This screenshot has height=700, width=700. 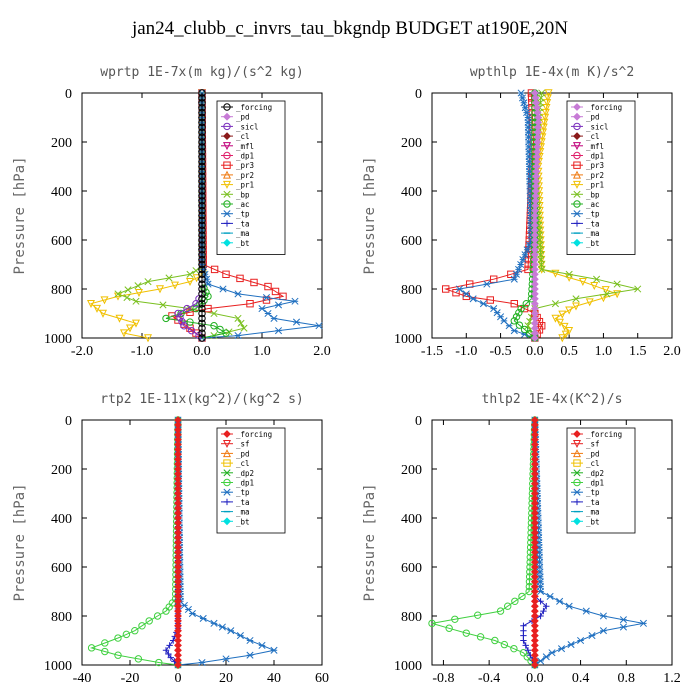 What do you see at coordinates (672, 678) in the screenshot?
I see `x-tick-label: 1.2` at bounding box center [672, 678].